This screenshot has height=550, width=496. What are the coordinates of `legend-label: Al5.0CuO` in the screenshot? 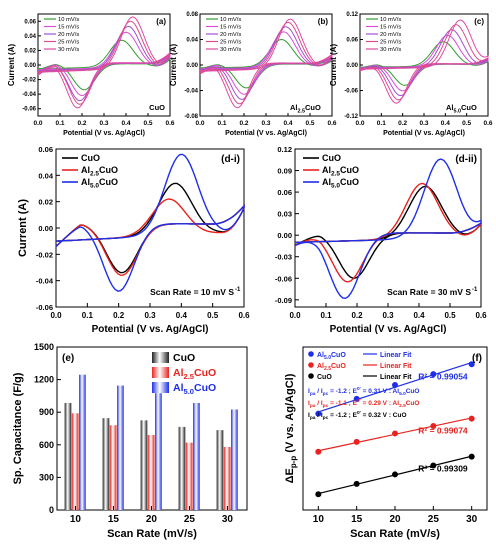 It's located at (340, 183).